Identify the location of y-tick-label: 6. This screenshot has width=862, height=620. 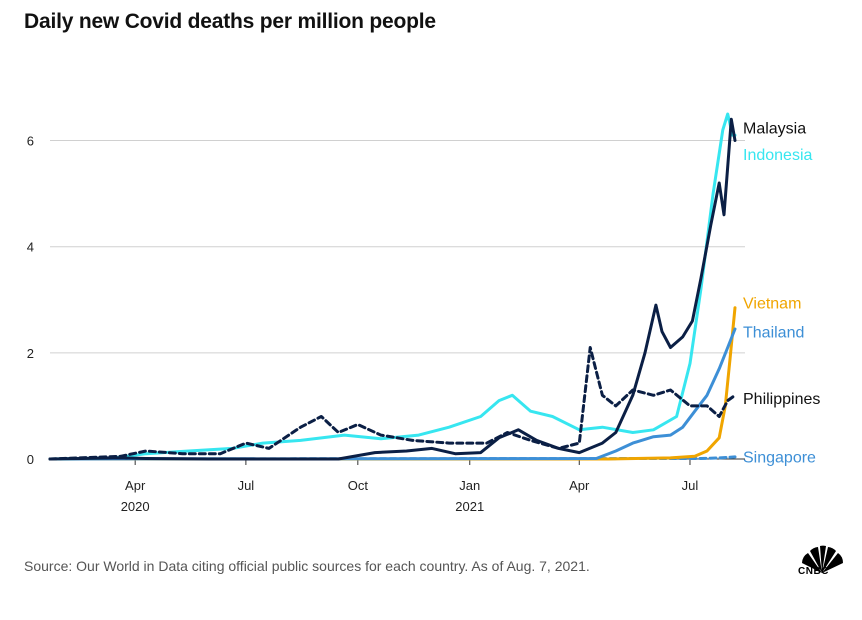
(30, 141).